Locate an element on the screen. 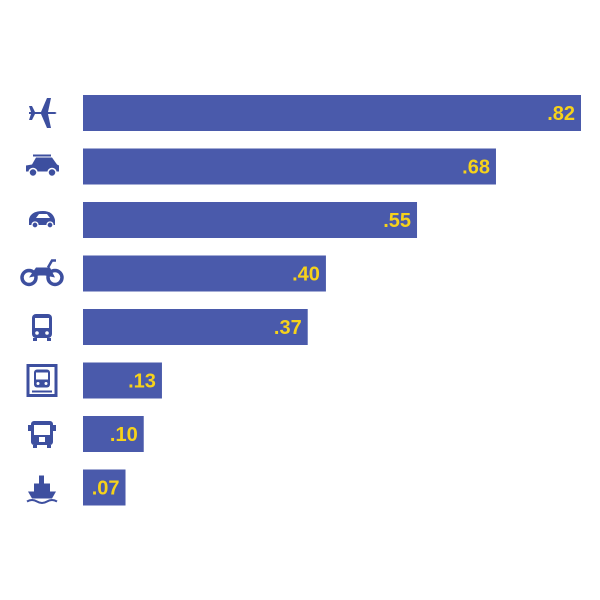  train-icon is located at coordinates (42, 380).